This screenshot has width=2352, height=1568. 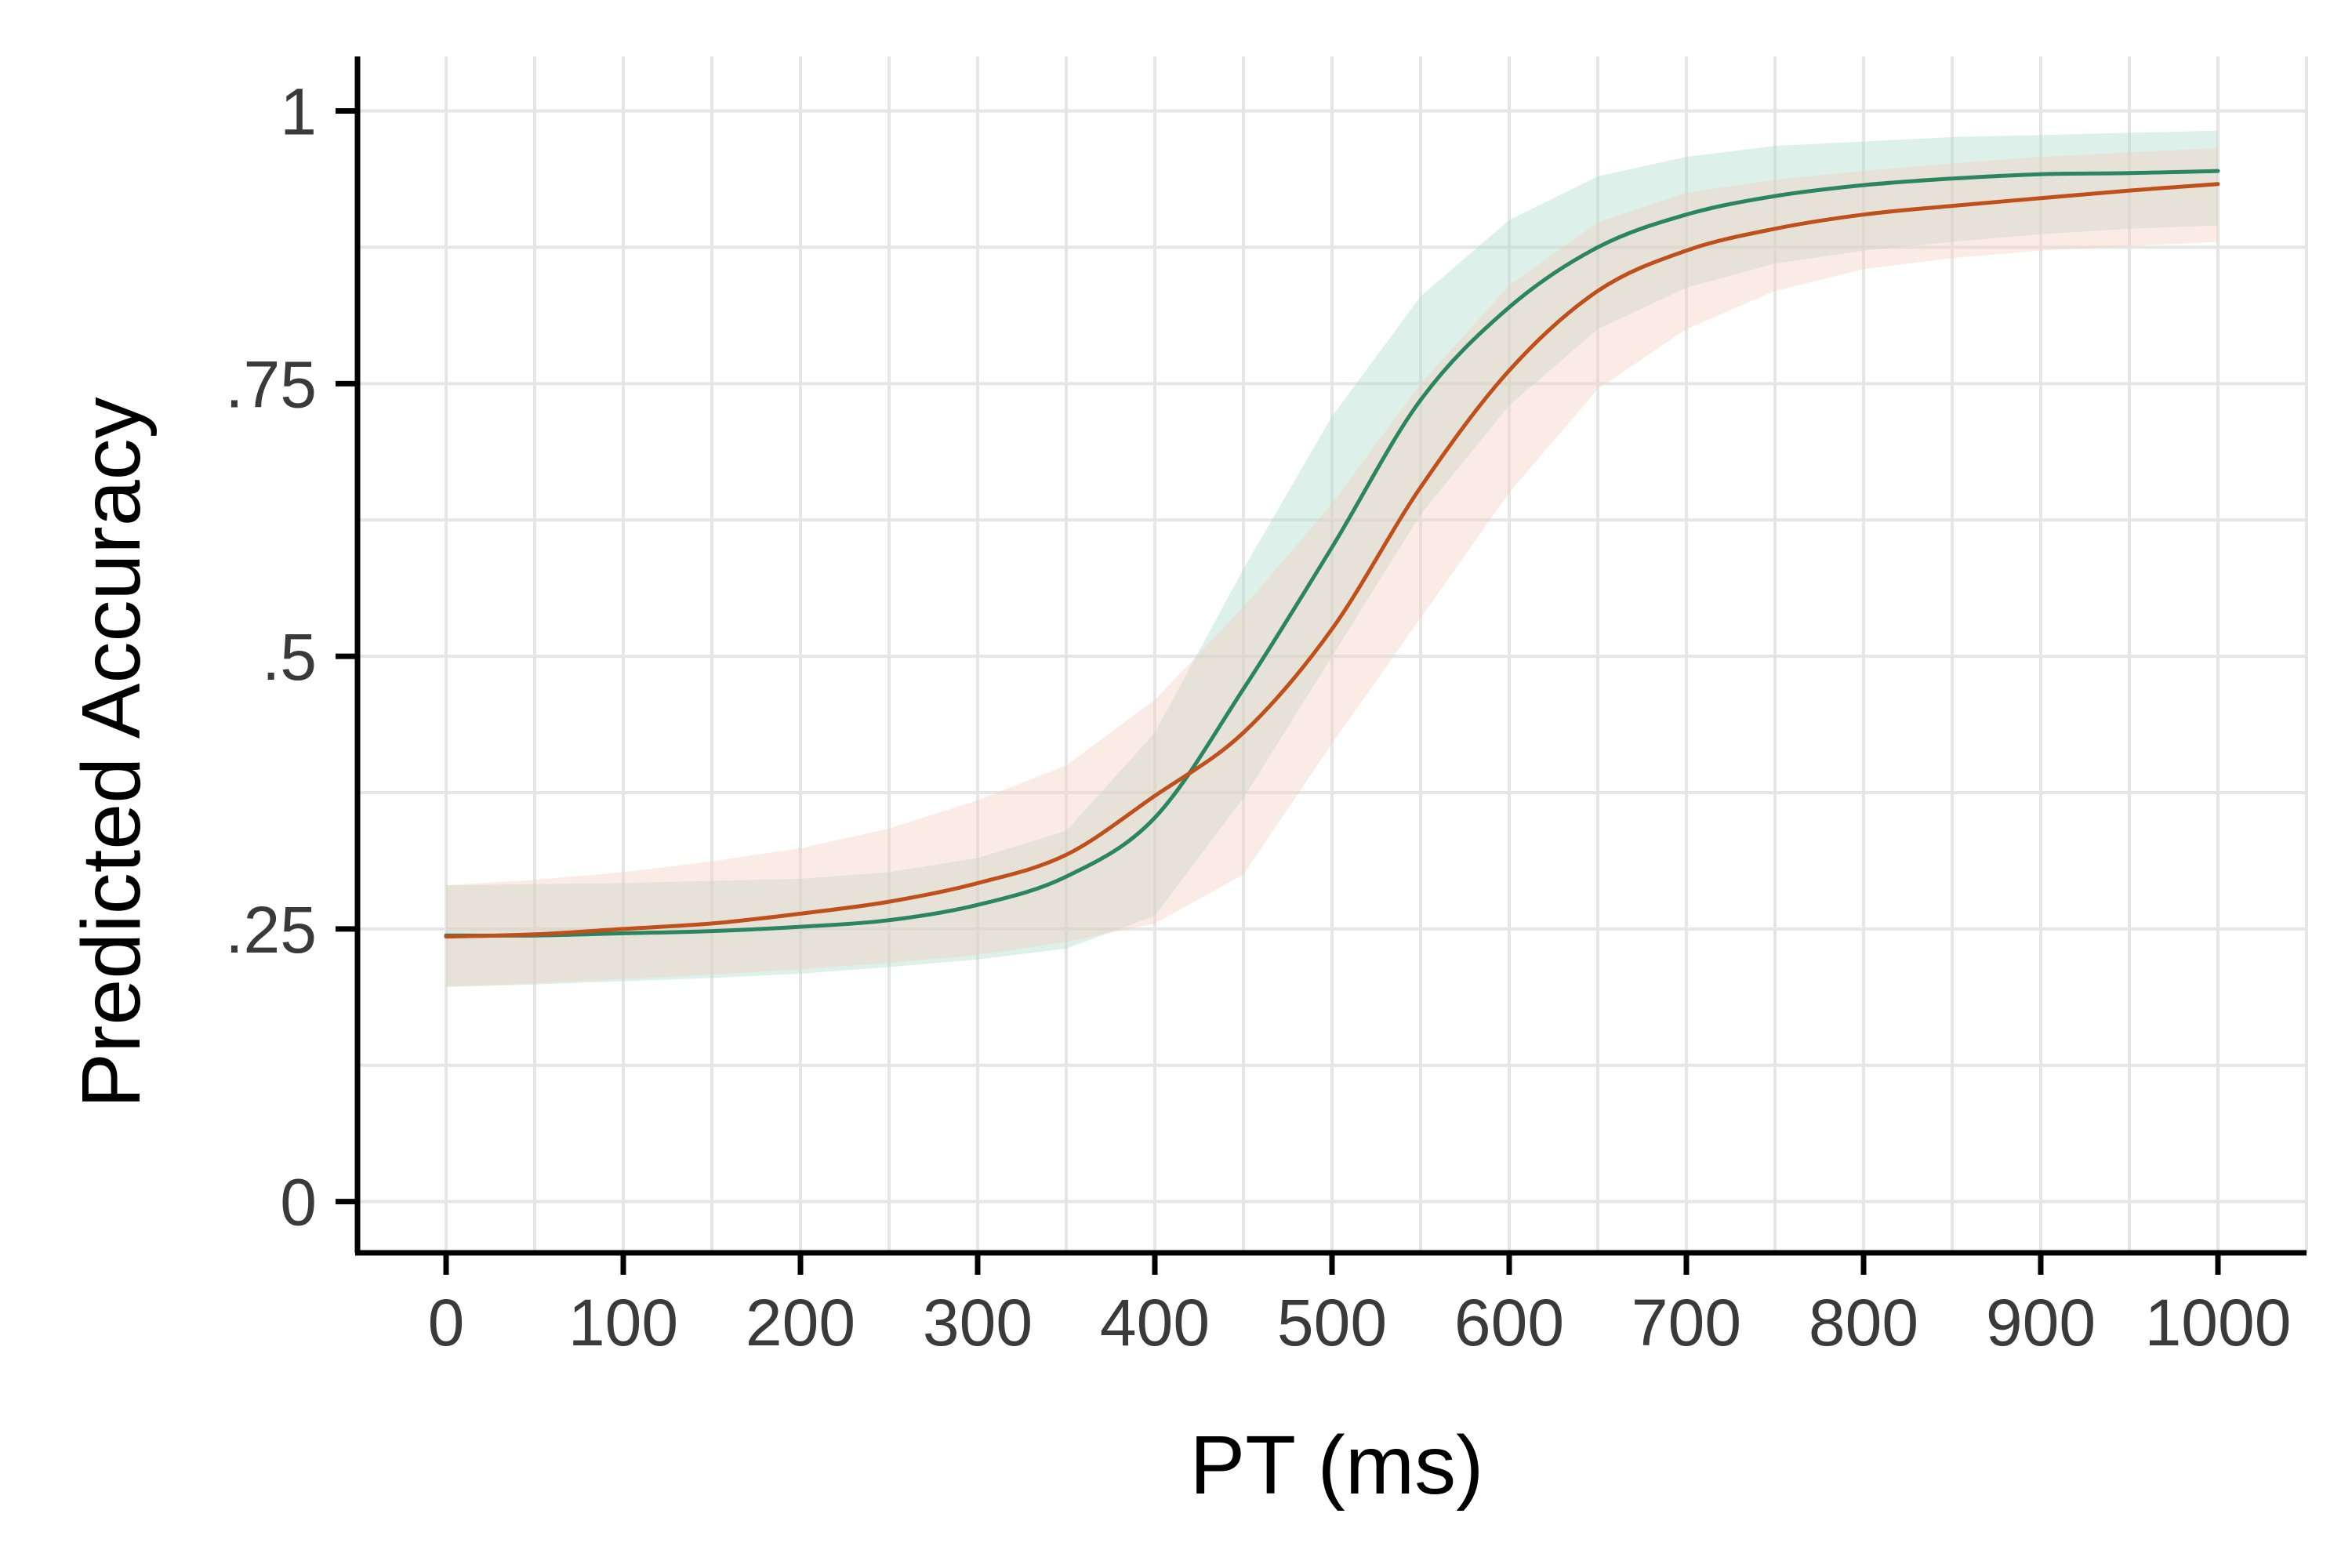 I want to click on y-tick-label: .25, so click(x=271, y=930).